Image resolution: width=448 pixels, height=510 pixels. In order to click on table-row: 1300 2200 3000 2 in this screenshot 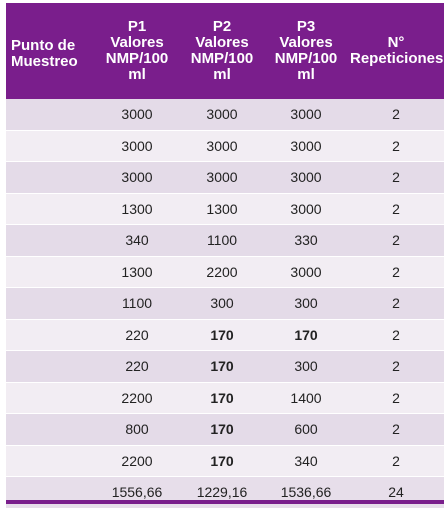, I will do `click(225, 272)`.